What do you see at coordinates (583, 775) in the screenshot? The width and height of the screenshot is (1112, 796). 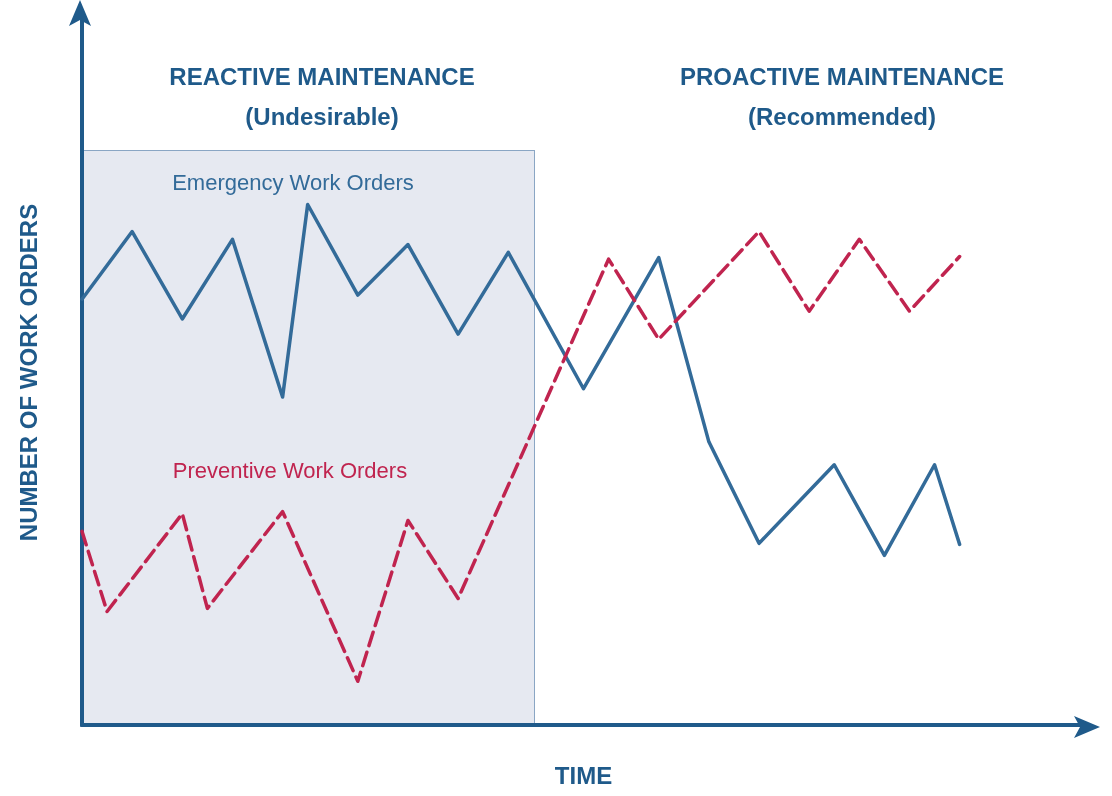 I see `x-axis-title: TIME` at bounding box center [583, 775].